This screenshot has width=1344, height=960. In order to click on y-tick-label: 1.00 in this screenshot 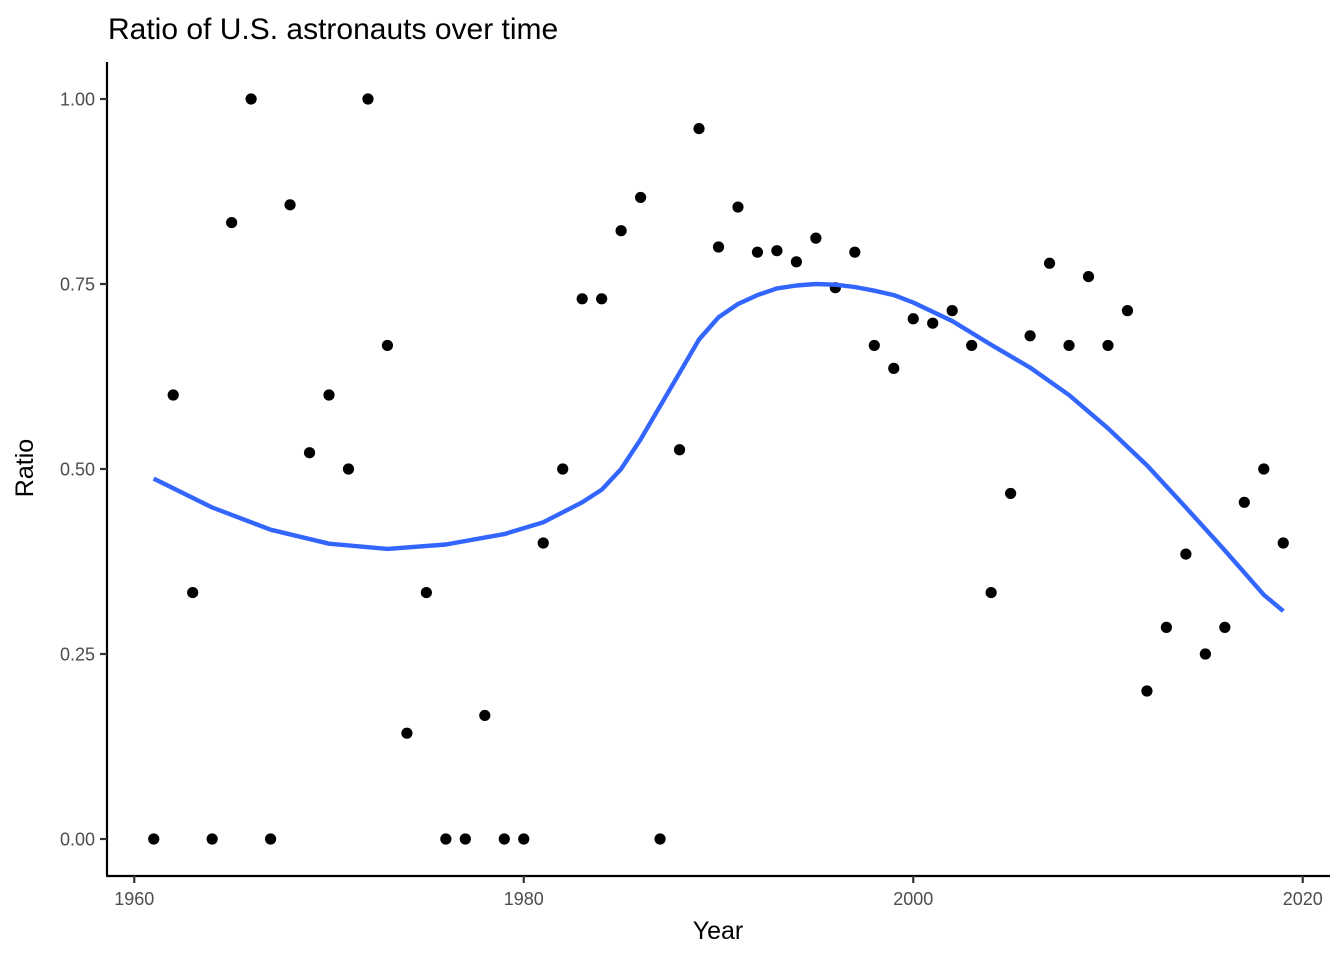, I will do `click(77, 100)`.